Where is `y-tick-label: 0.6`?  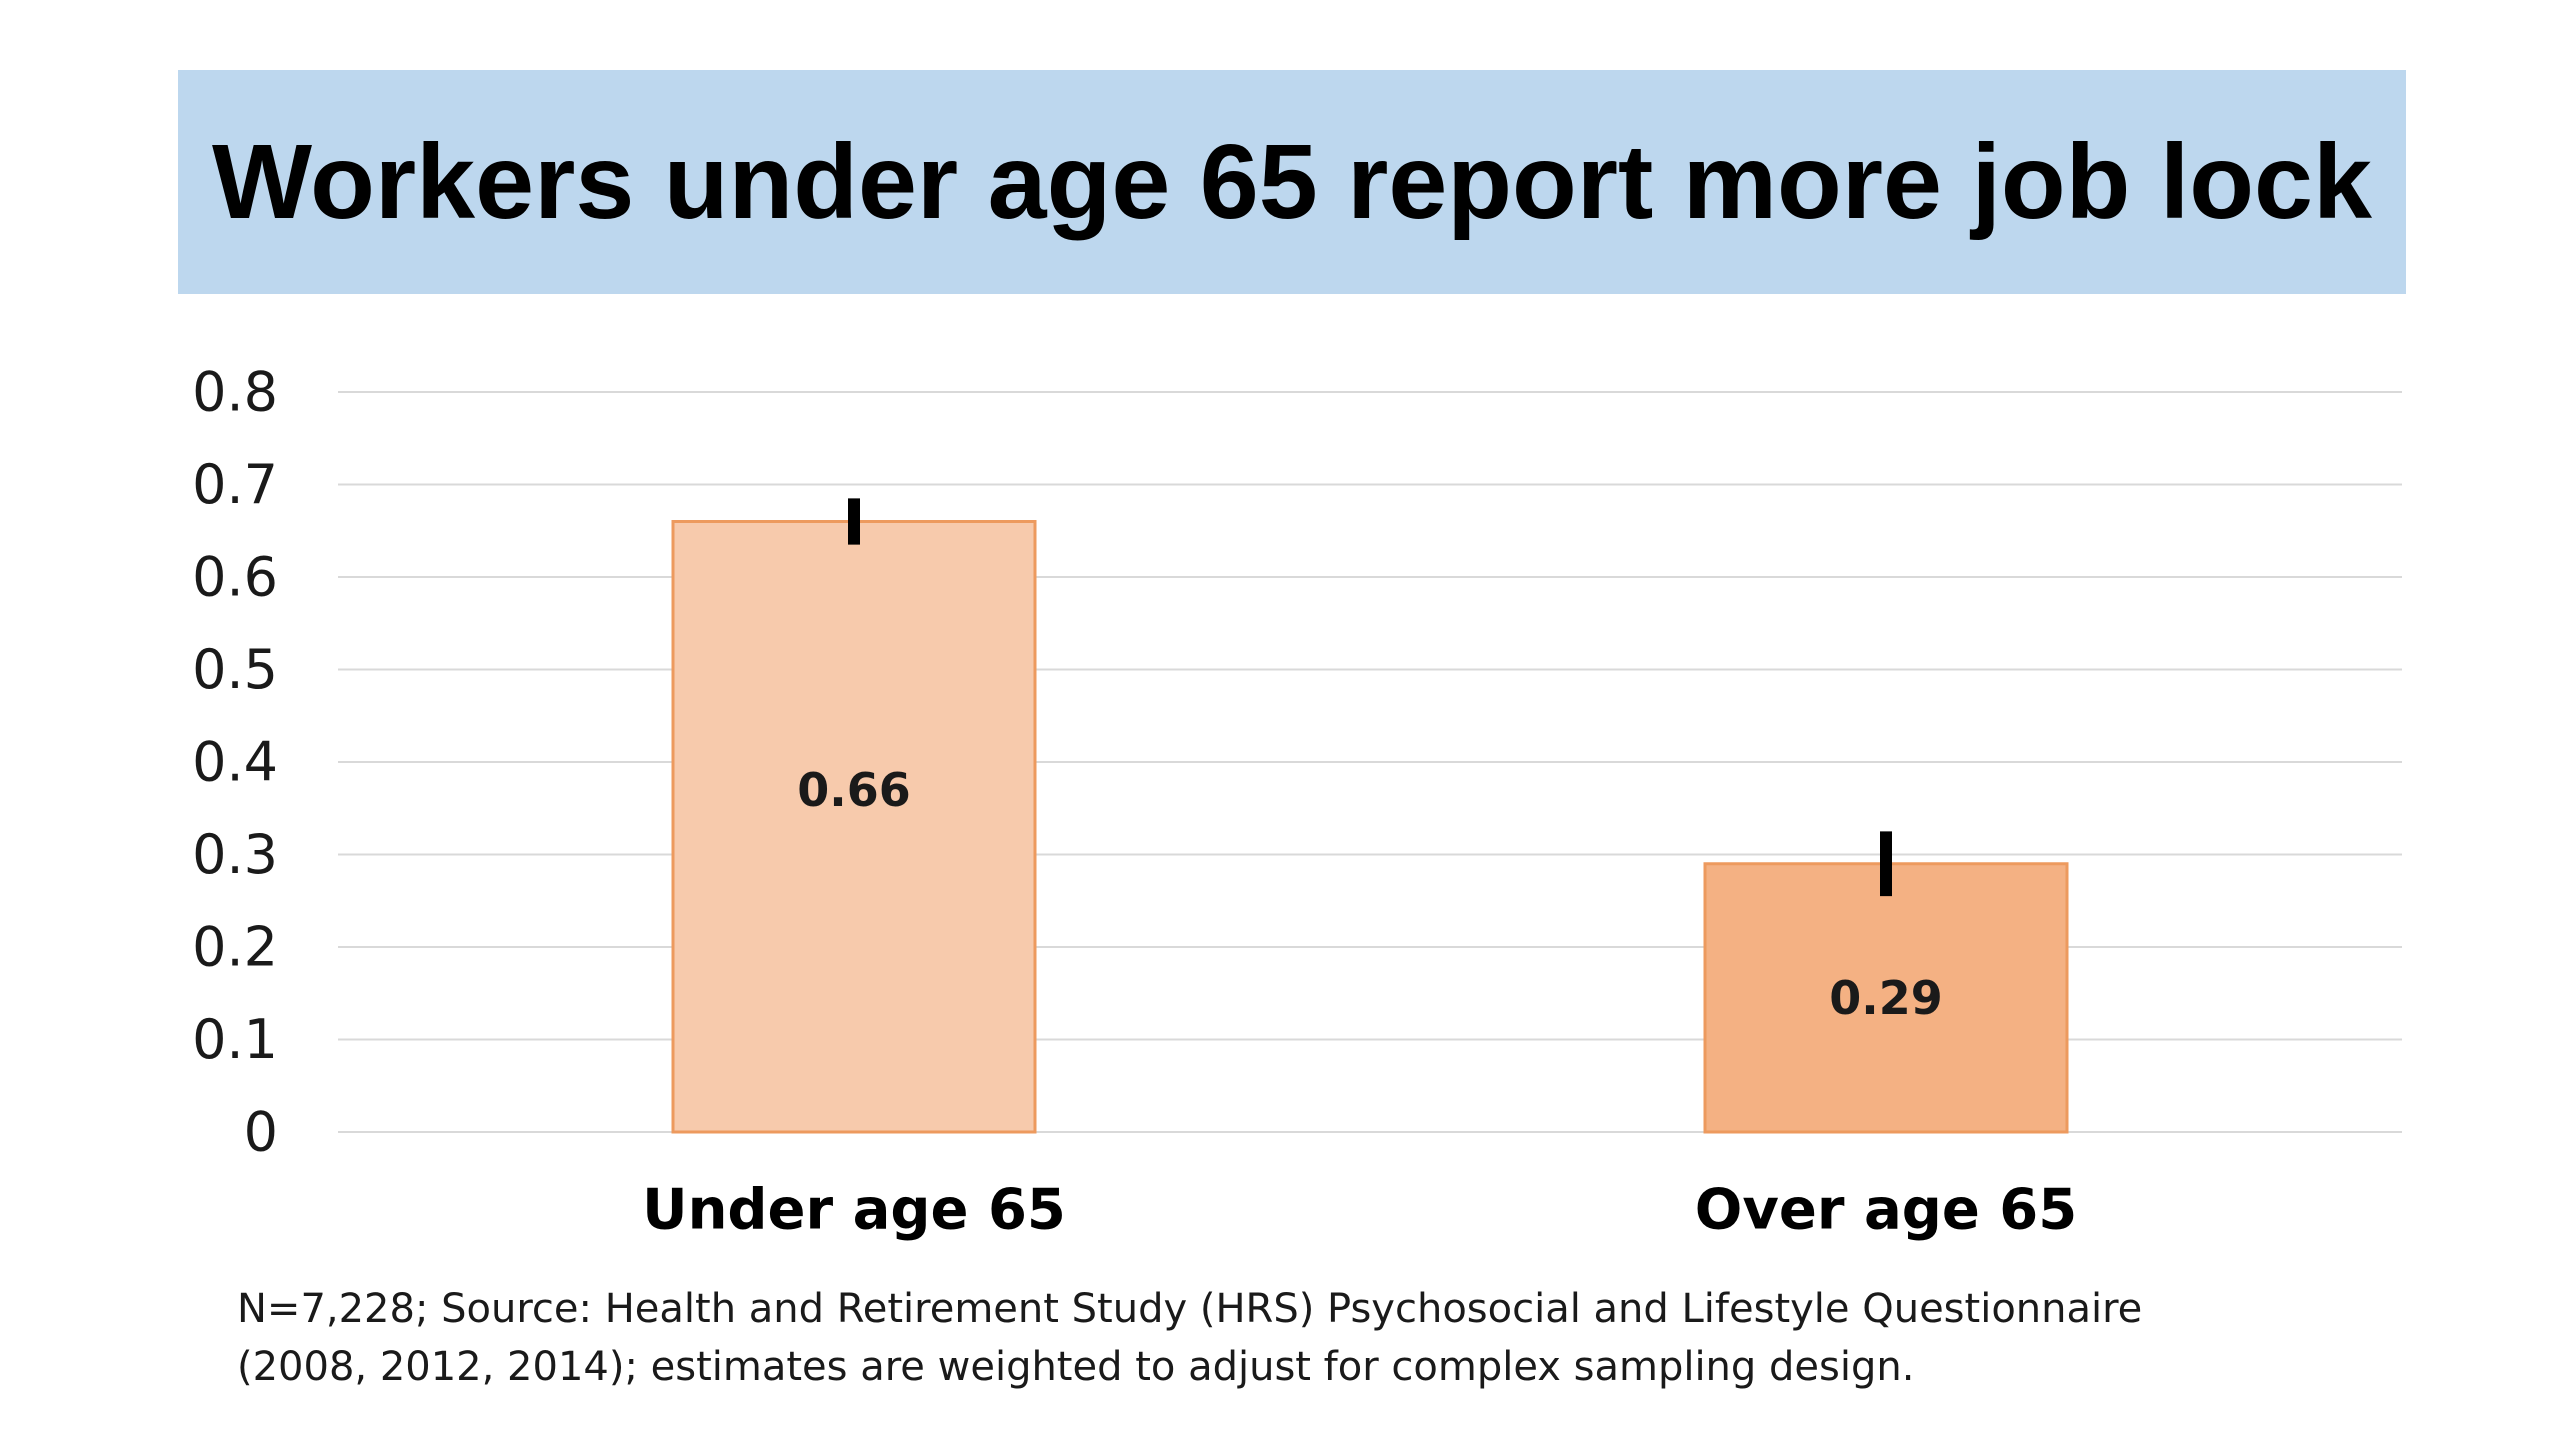 y-tick-label: 0.6 is located at coordinates (235, 577).